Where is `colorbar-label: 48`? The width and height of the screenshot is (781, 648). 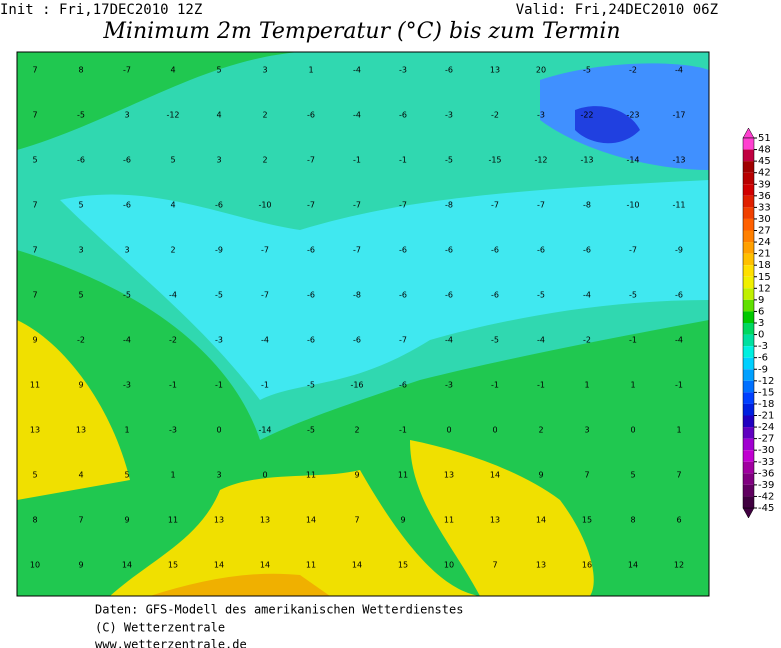
colorbar-label: 48 is located at coordinates (764, 150).